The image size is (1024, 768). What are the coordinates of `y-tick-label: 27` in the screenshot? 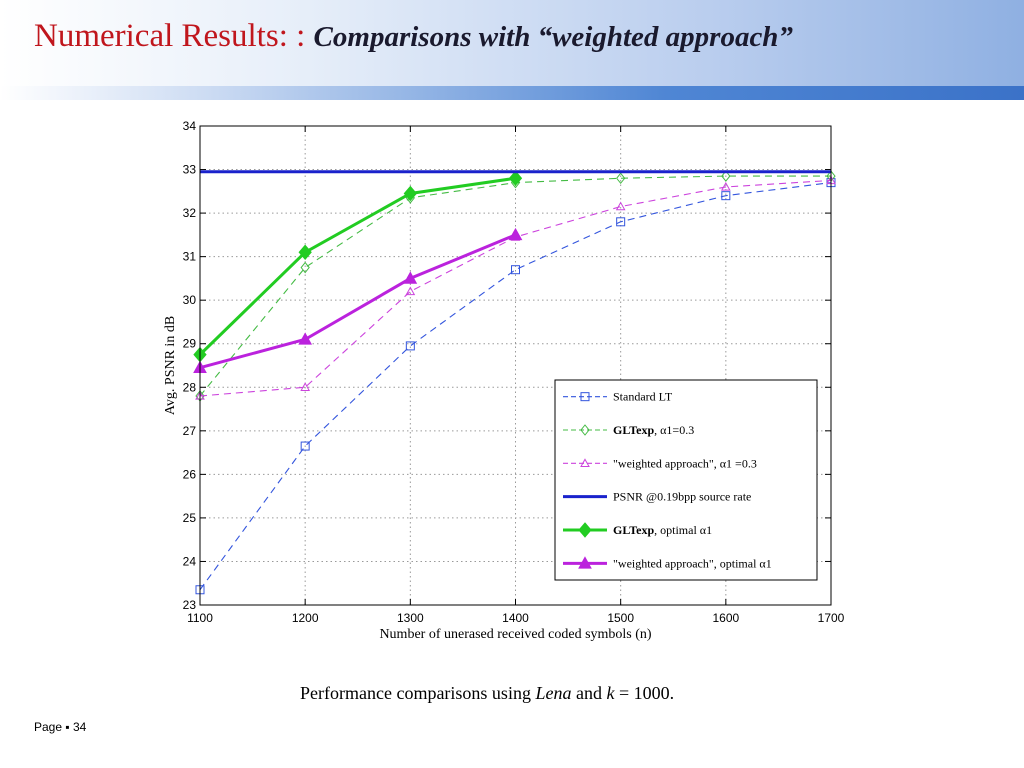 It's located at (190, 431).